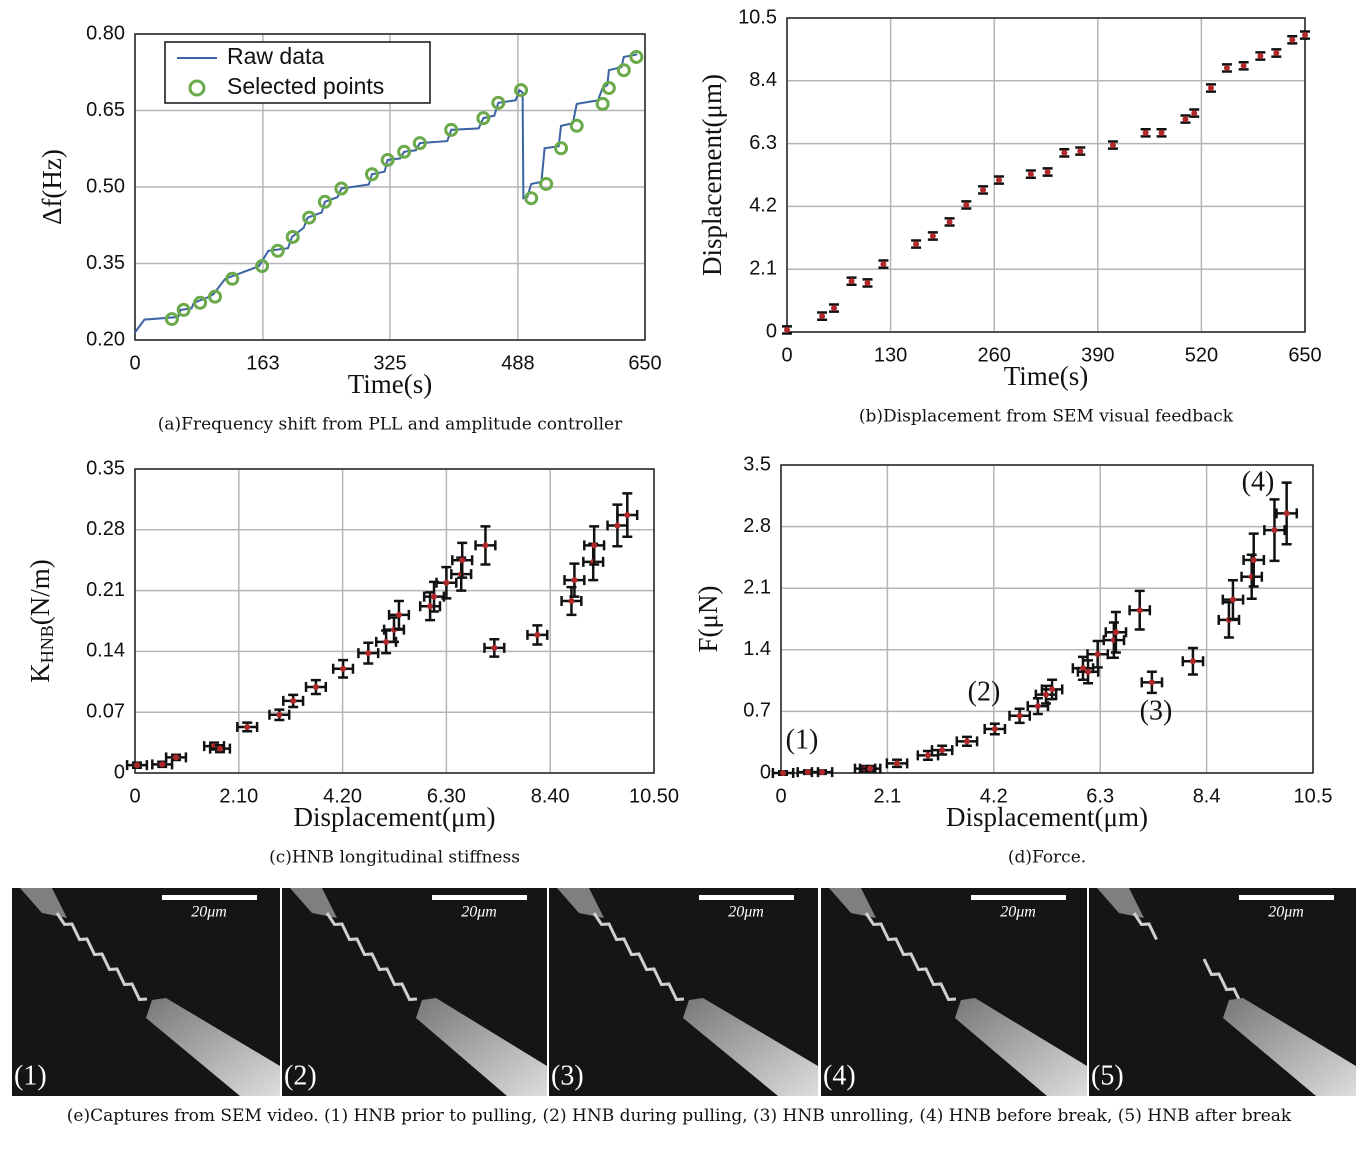 Image resolution: width=1358 pixels, height=1152 pixels. I want to click on legend-label: Selected points, so click(305, 86).